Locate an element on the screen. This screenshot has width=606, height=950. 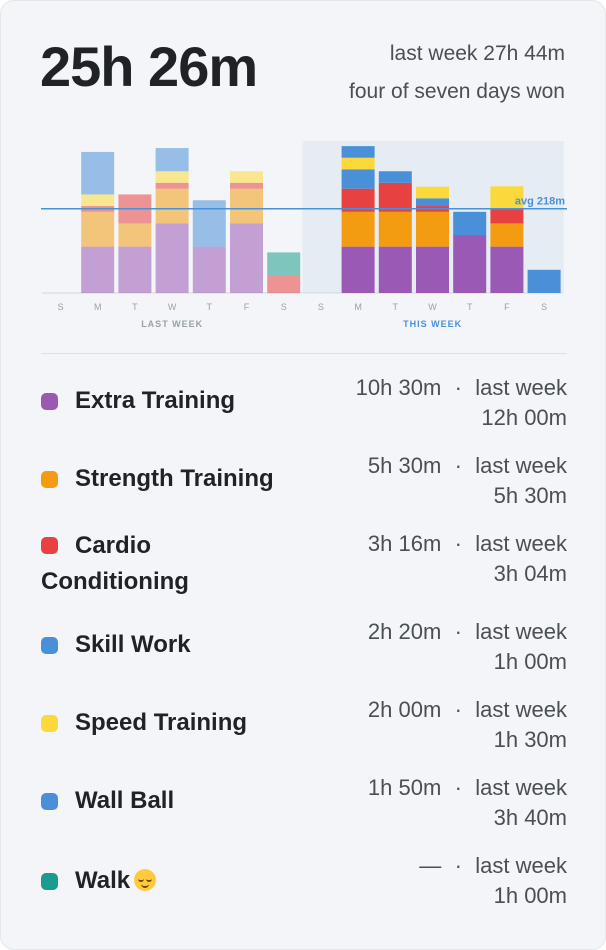
activity-stats: 5h 30m · last week 5h 30m is located at coordinates (467, 481).